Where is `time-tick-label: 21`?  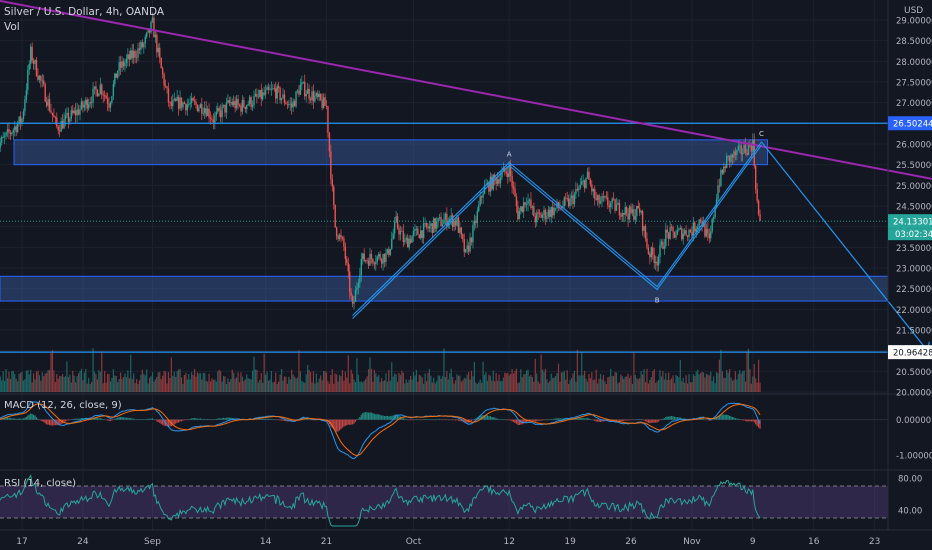
time-tick-label: 21 is located at coordinates (326, 542).